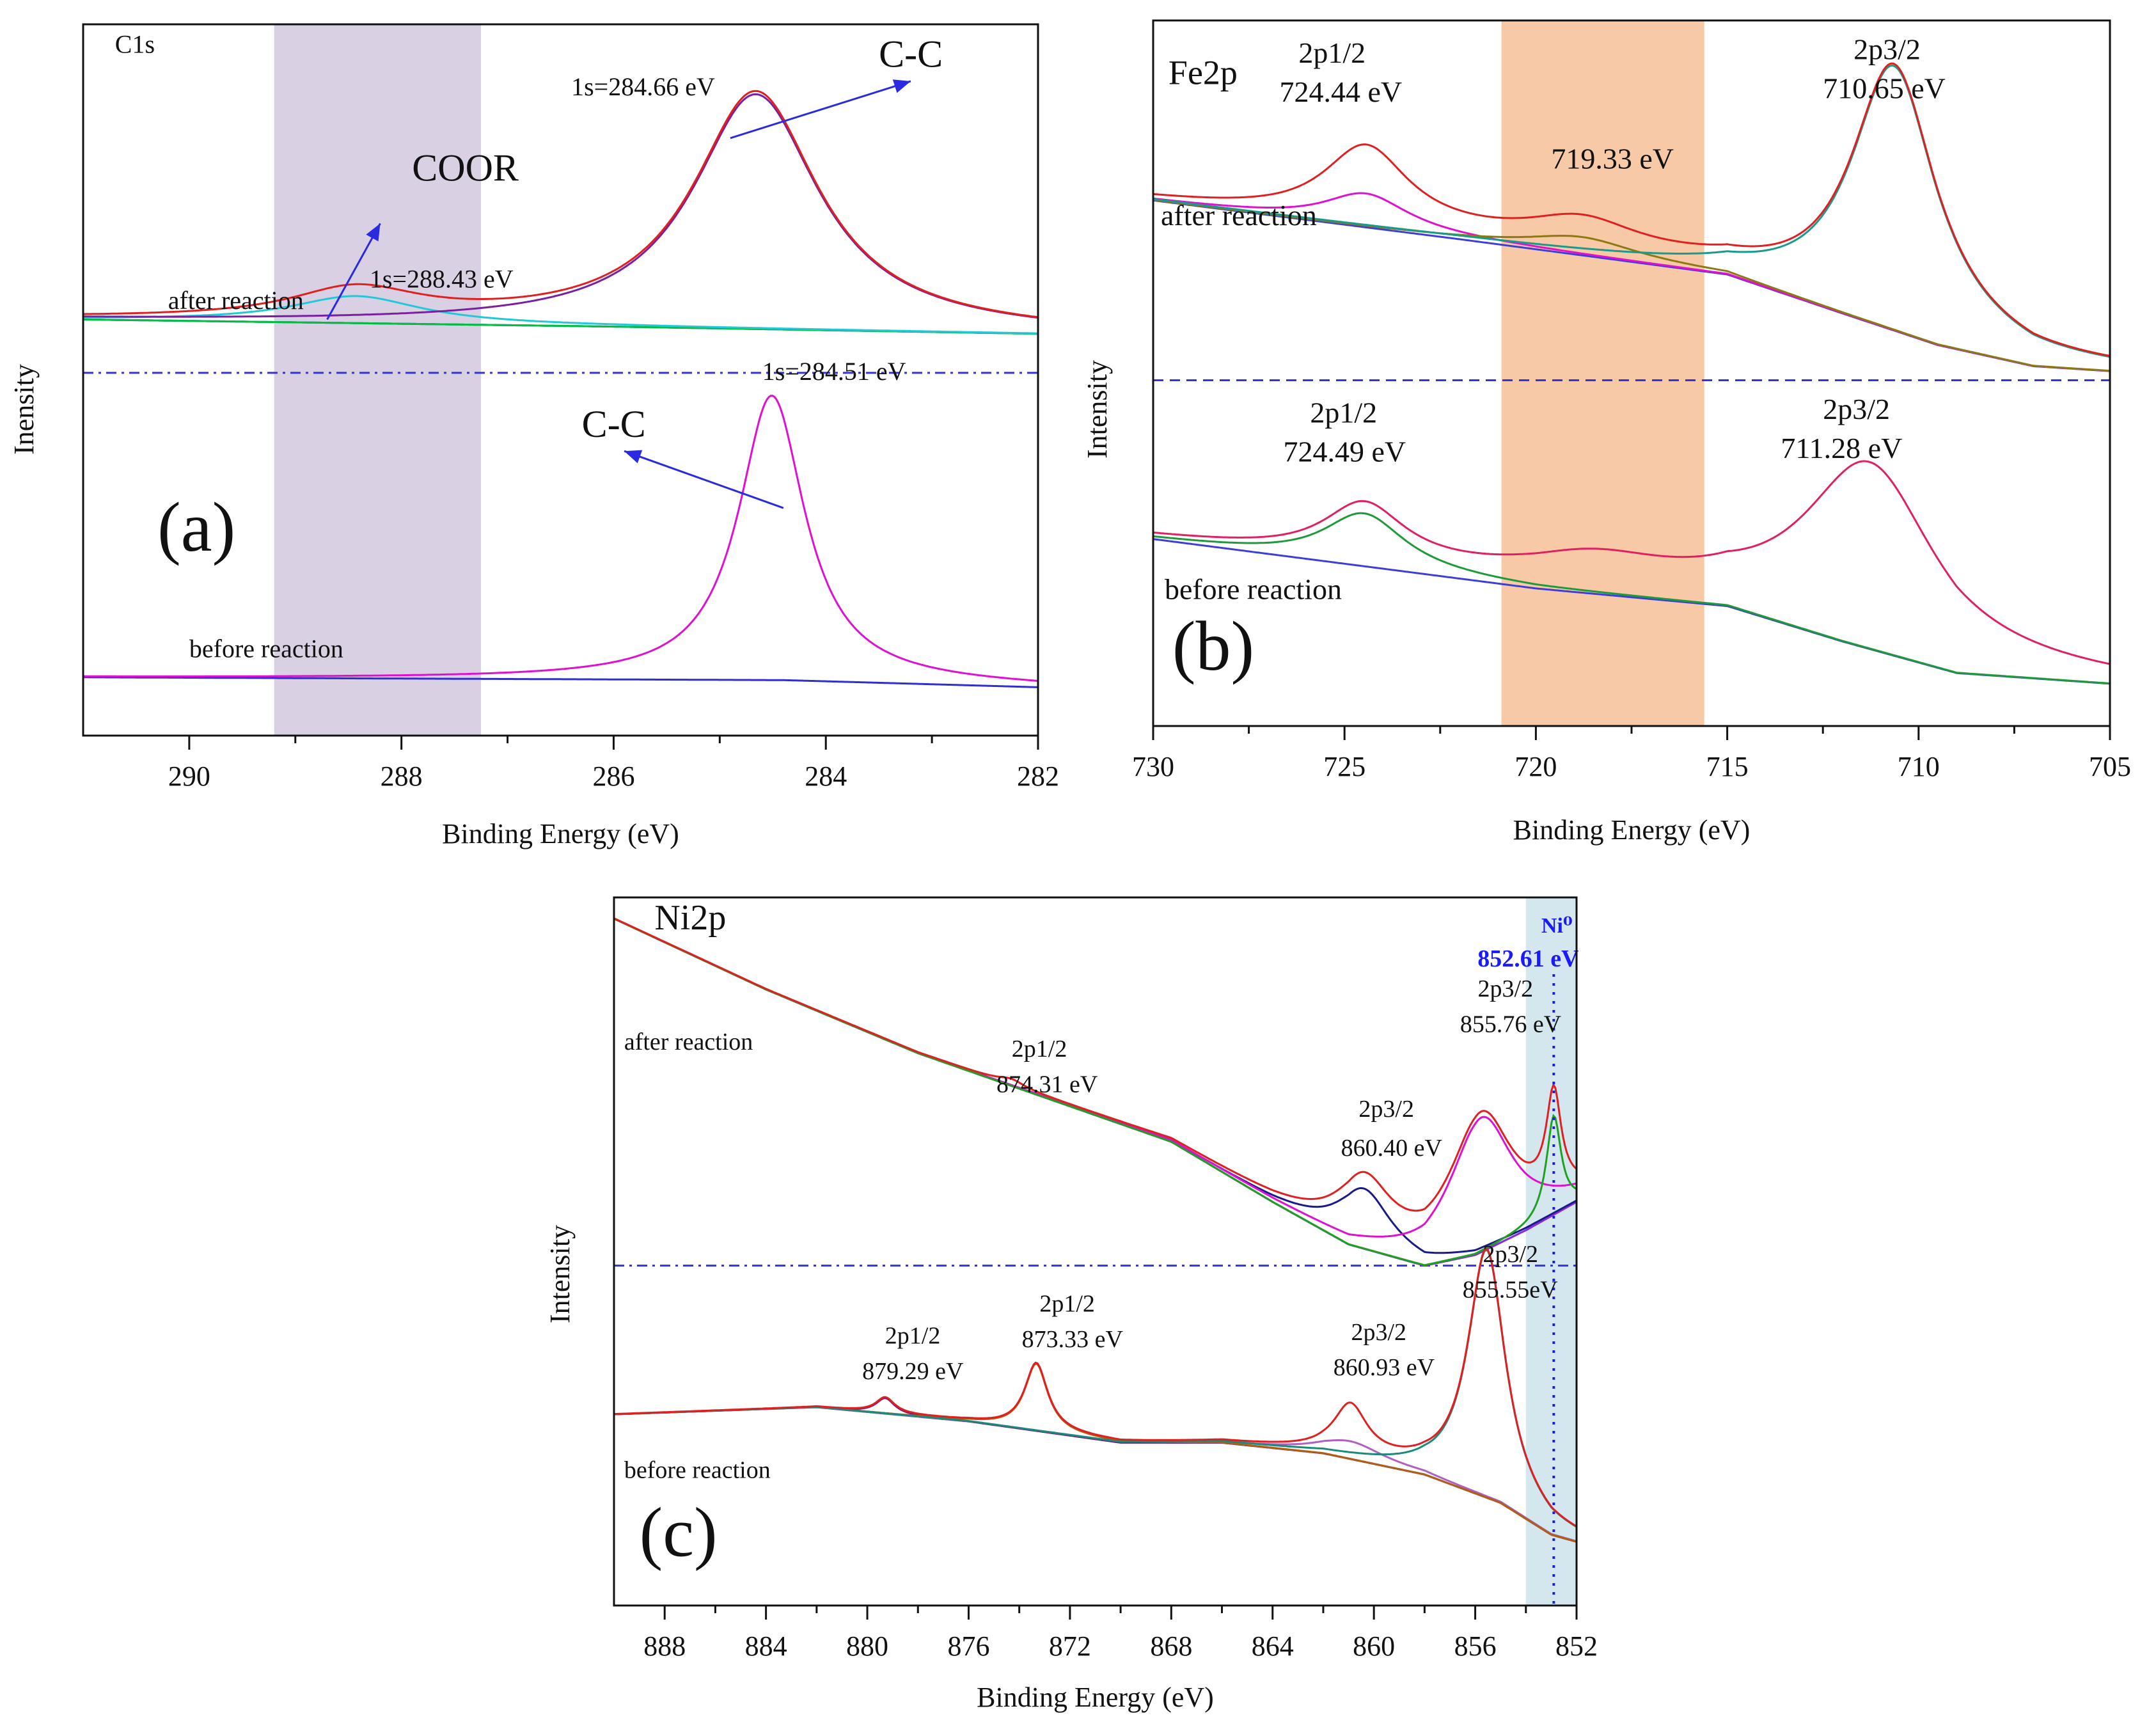 The width and height of the screenshot is (2156, 1736). Describe the element at coordinates (690, 918) in the screenshot. I see `annotation-label: Ni2p` at that location.